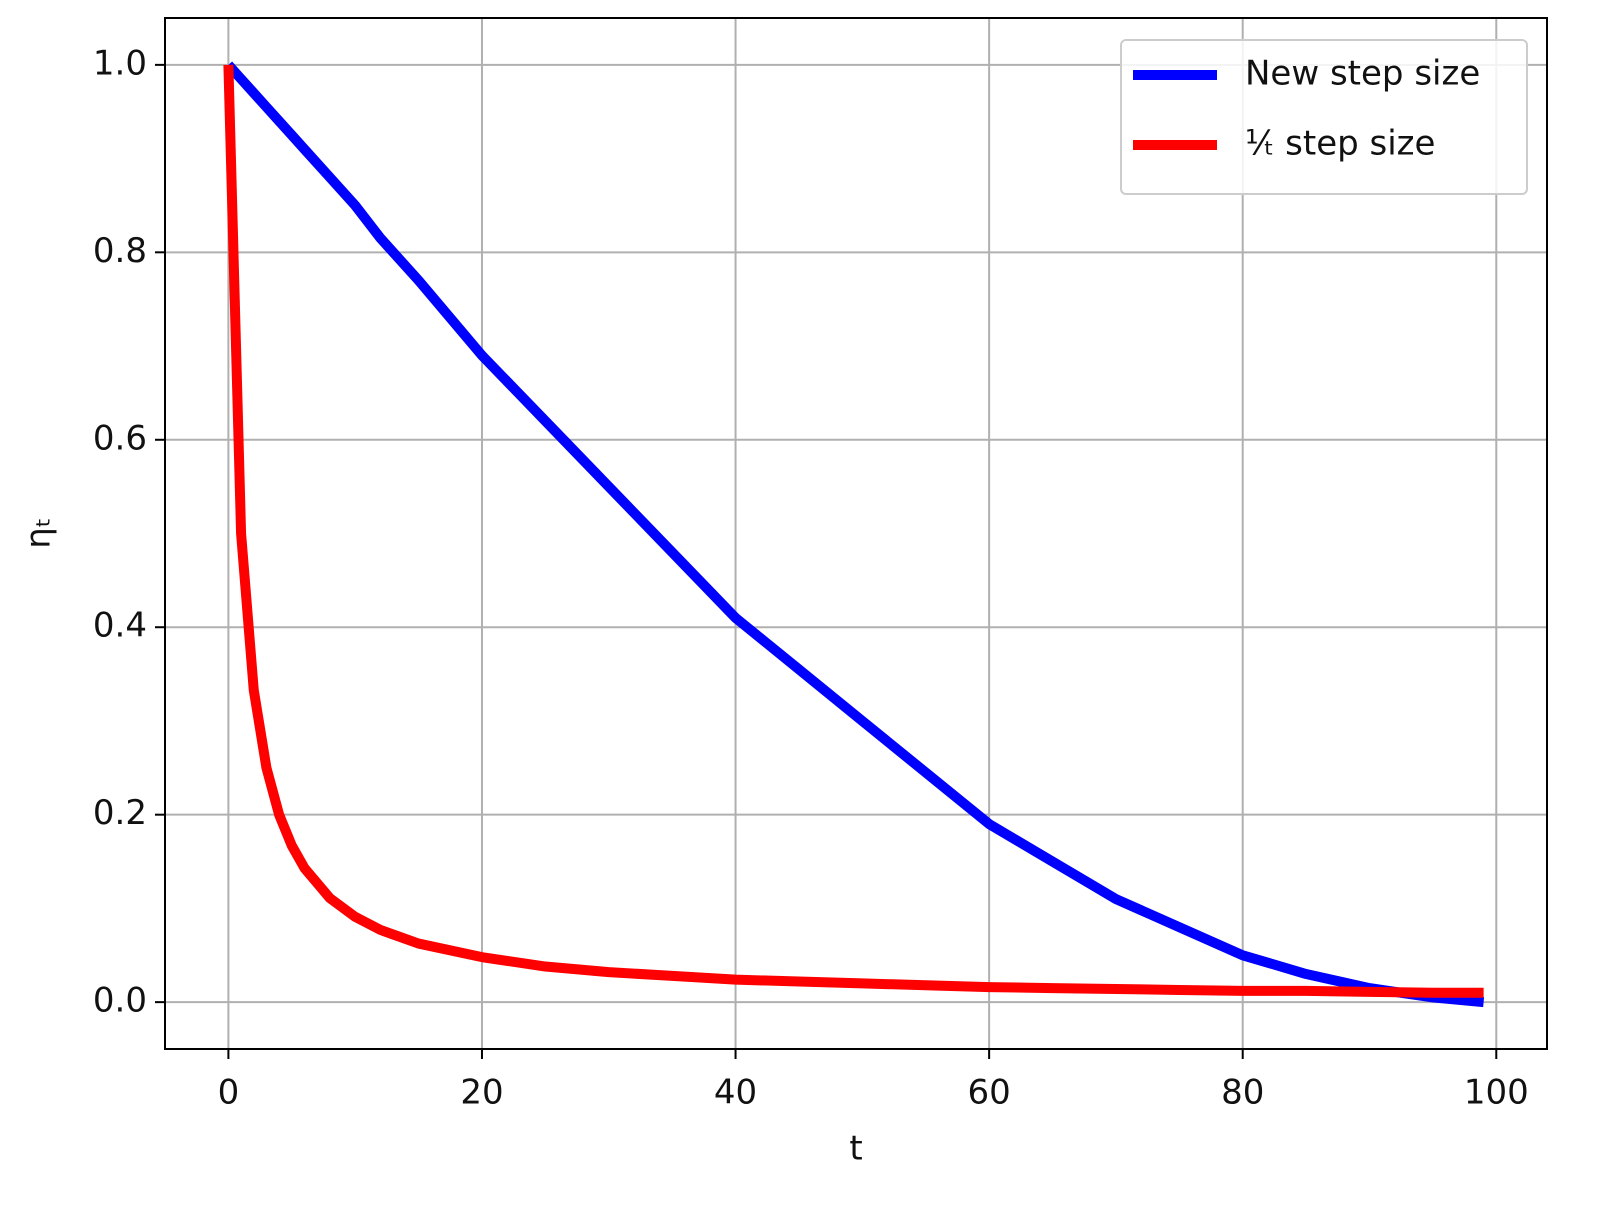 The height and width of the screenshot is (1227, 1623). I want to click on x-tick-label: 0, so click(229, 1093).